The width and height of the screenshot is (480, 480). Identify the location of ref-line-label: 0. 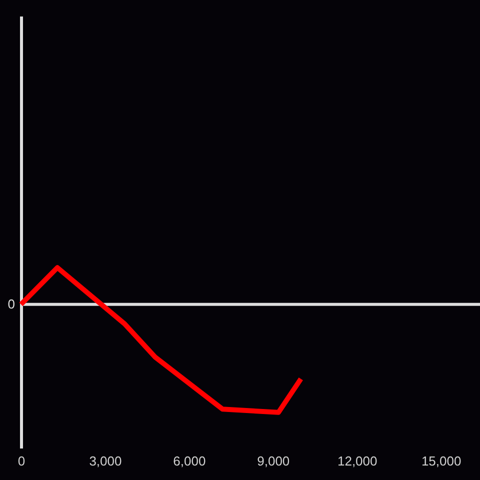
(11, 304).